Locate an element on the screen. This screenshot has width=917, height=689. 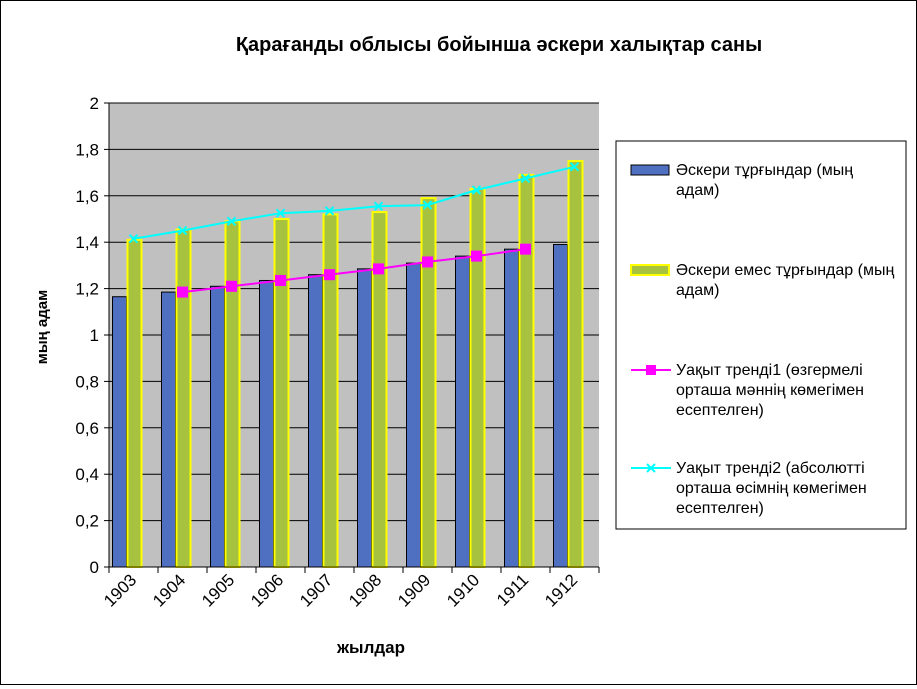
y-tick-label: 1,6 is located at coordinates (87, 196).